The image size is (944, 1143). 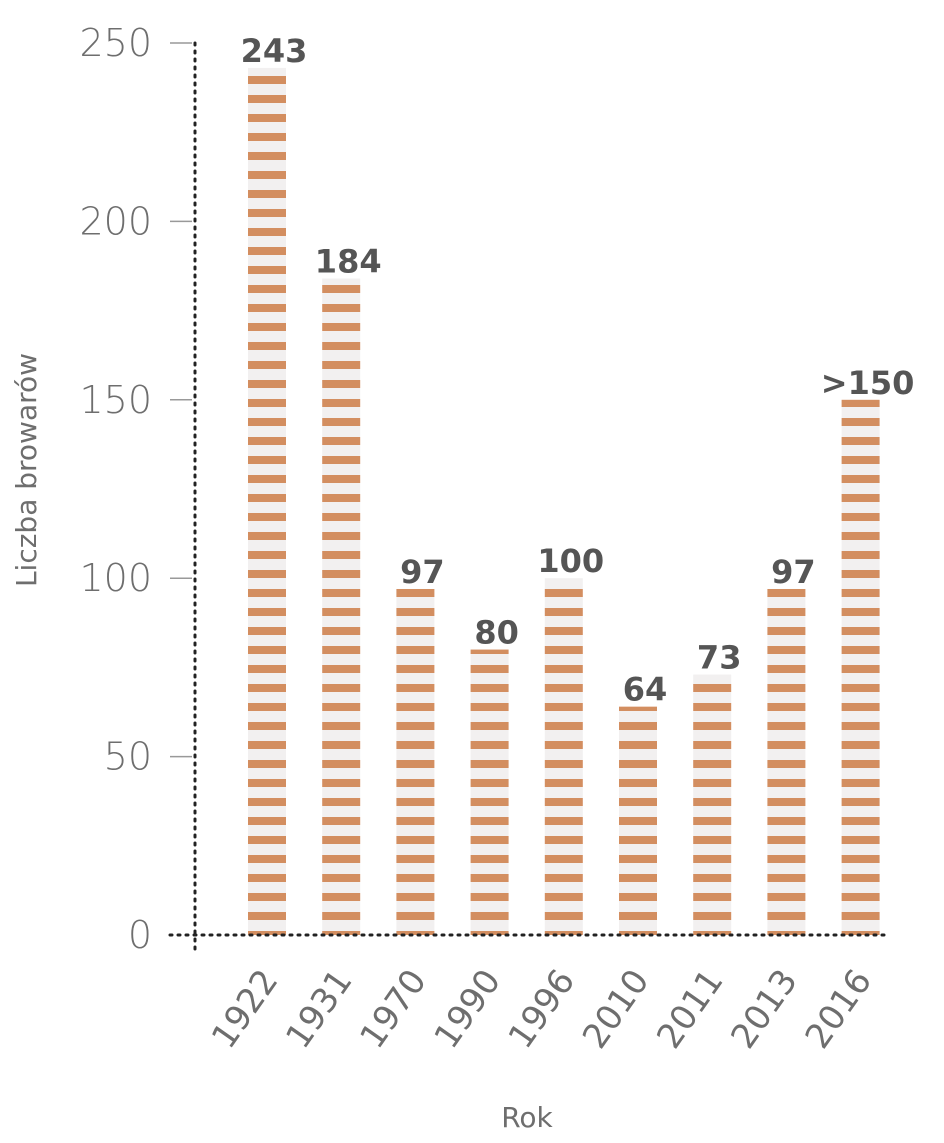 I want to click on x-tick-label-2016: 2016, so click(x=839, y=1009).